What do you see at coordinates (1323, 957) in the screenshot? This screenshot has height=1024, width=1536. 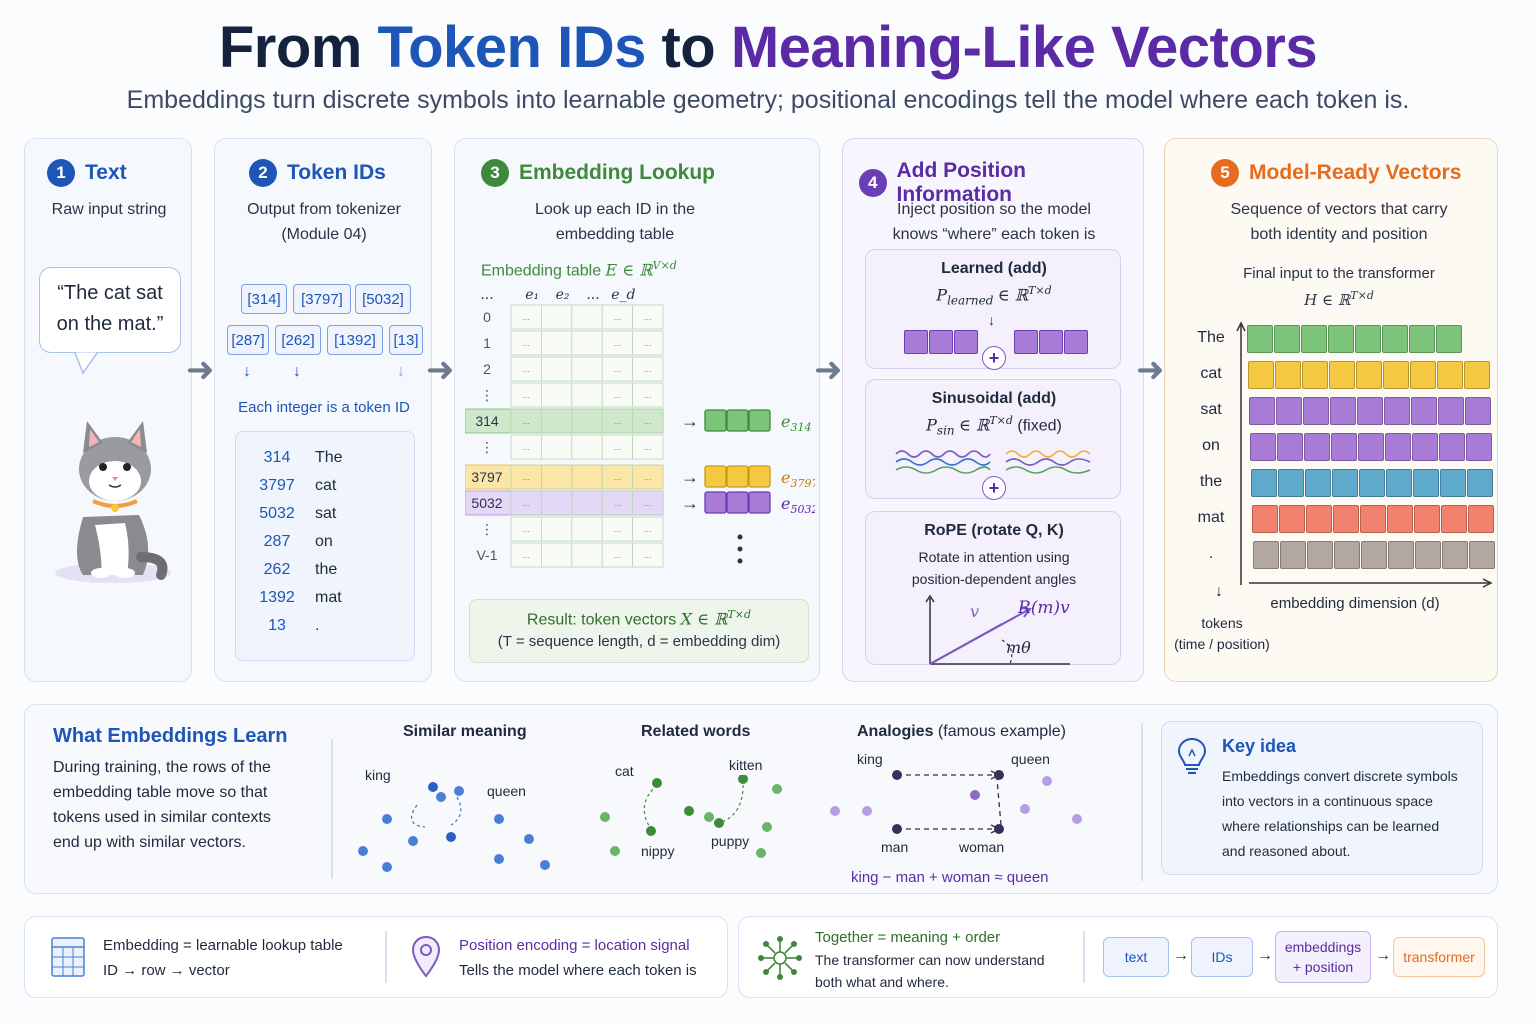 I see `flow-pill-embeddings: embeddings + position` at bounding box center [1323, 957].